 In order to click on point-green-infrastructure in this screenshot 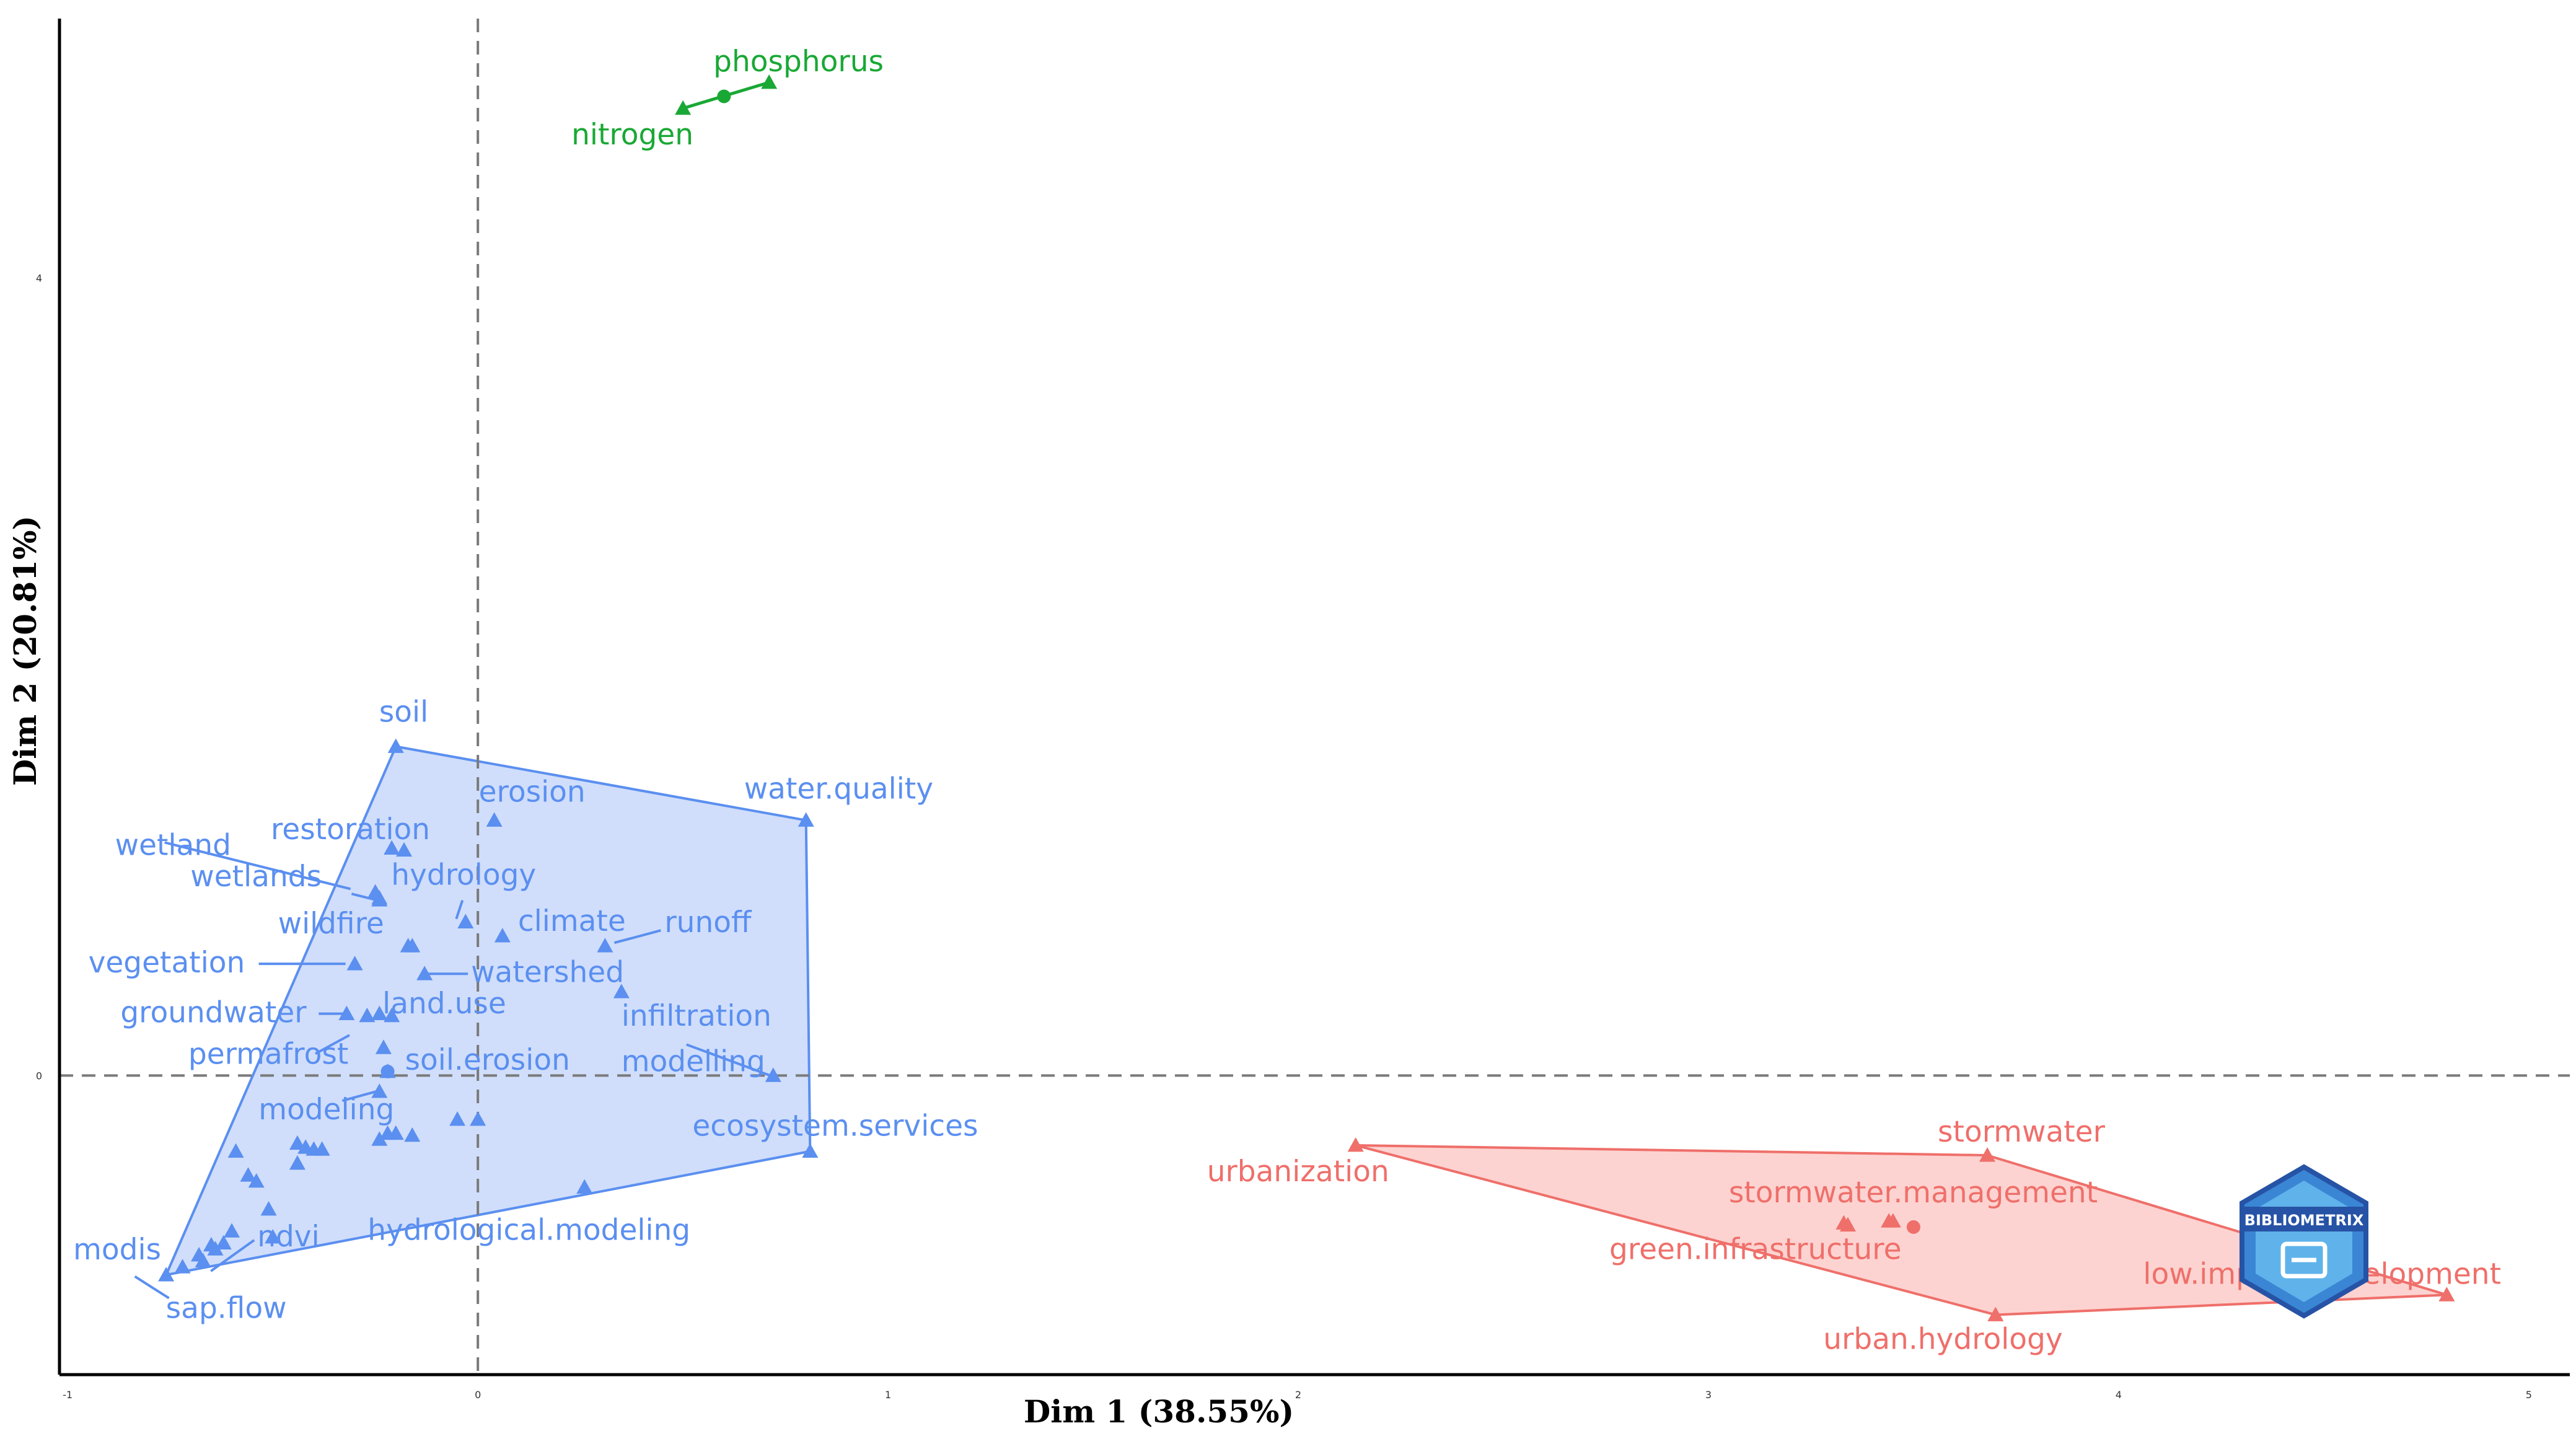, I will do `click(1849, 1224)`.